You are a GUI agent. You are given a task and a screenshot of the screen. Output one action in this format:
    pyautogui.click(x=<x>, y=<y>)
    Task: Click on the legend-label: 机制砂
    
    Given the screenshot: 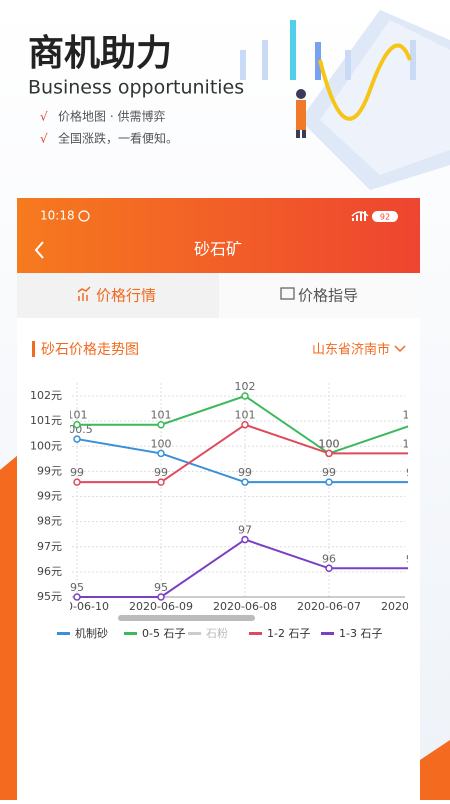 What is the action you would take?
    pyautogui.click(x=91, y=633)
    